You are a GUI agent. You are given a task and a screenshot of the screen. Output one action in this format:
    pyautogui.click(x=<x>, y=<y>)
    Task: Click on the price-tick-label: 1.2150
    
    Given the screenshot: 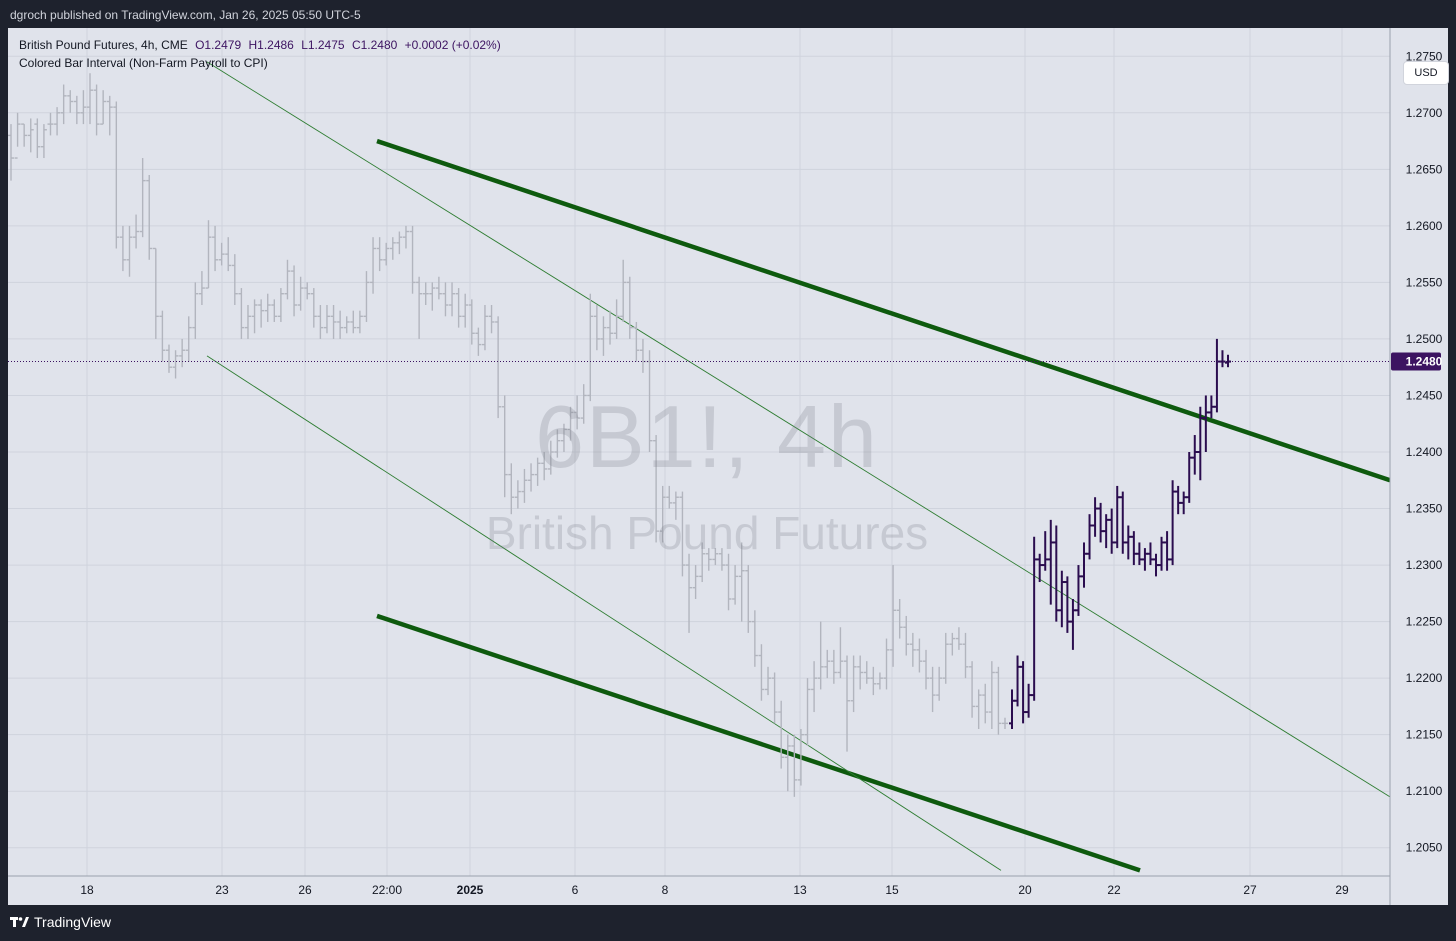 What is the action you would take?
    pyautogui.click(x=1424, y=735)
    